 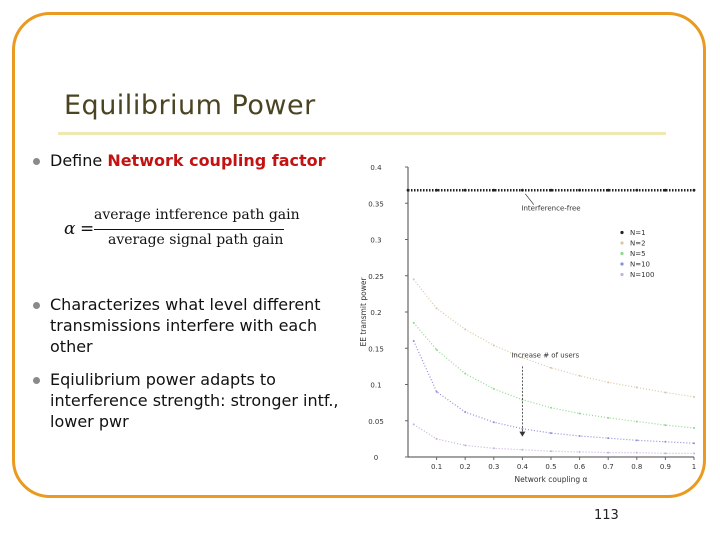 I want to click on y-tick-label-6: 0.3, so click(x=375, y=241).